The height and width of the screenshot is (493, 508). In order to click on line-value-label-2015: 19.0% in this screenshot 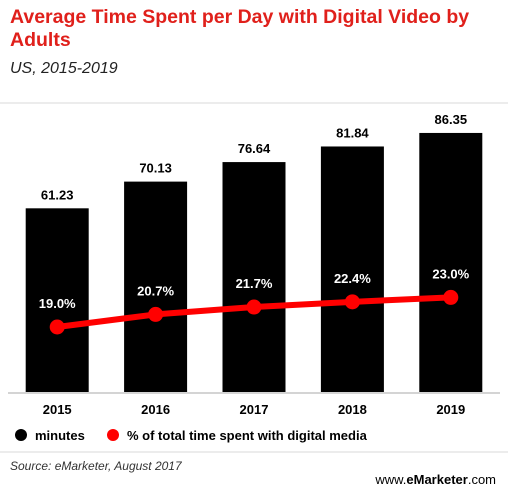, I will do `click(57, 303)`.